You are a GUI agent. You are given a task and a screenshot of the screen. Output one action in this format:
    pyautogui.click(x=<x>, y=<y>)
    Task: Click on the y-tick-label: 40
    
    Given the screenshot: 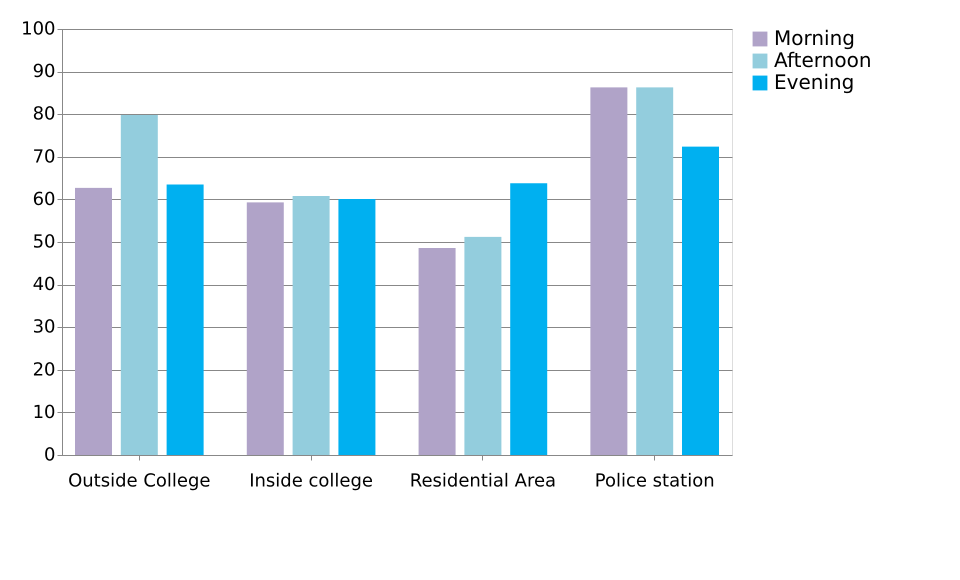 What is the action you would take?
    pyautogui.click(x=44, y=285)
    